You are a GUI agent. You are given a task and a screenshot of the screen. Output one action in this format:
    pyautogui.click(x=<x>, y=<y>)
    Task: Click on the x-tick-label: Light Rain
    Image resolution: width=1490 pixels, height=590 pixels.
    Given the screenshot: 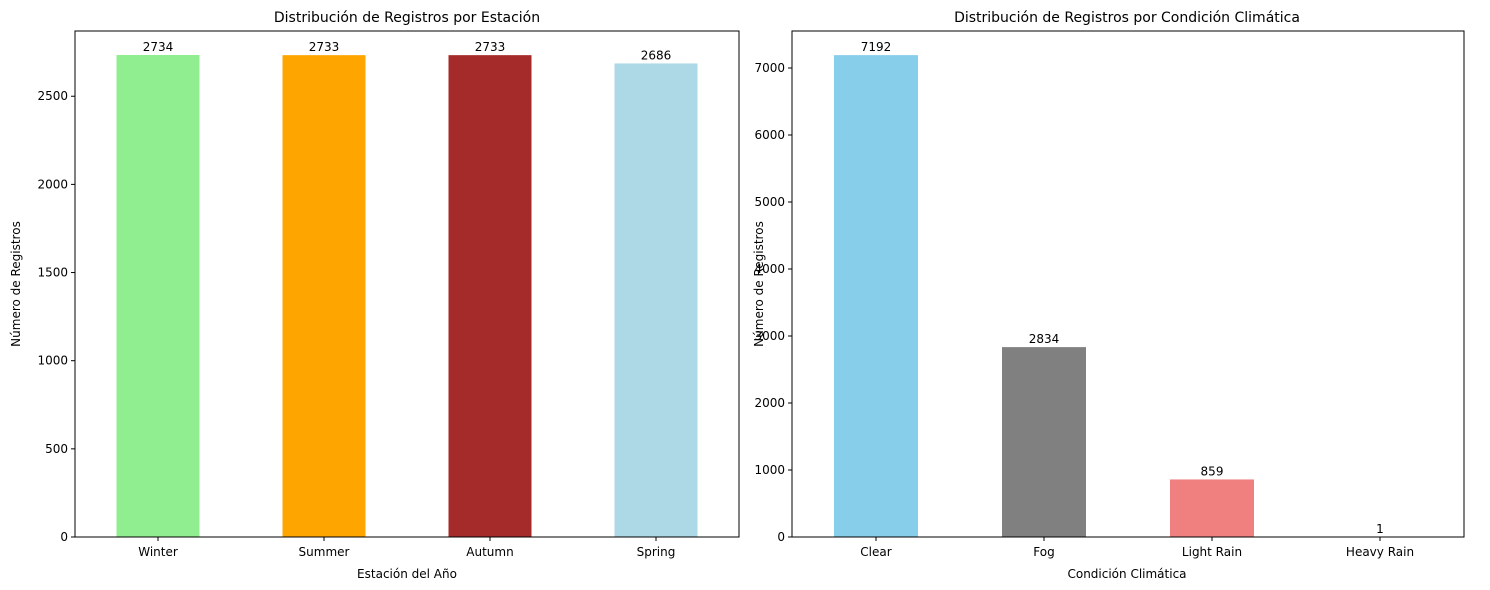 What is the action you would take?
    pyautogui.click(x=1212, y=552)
    